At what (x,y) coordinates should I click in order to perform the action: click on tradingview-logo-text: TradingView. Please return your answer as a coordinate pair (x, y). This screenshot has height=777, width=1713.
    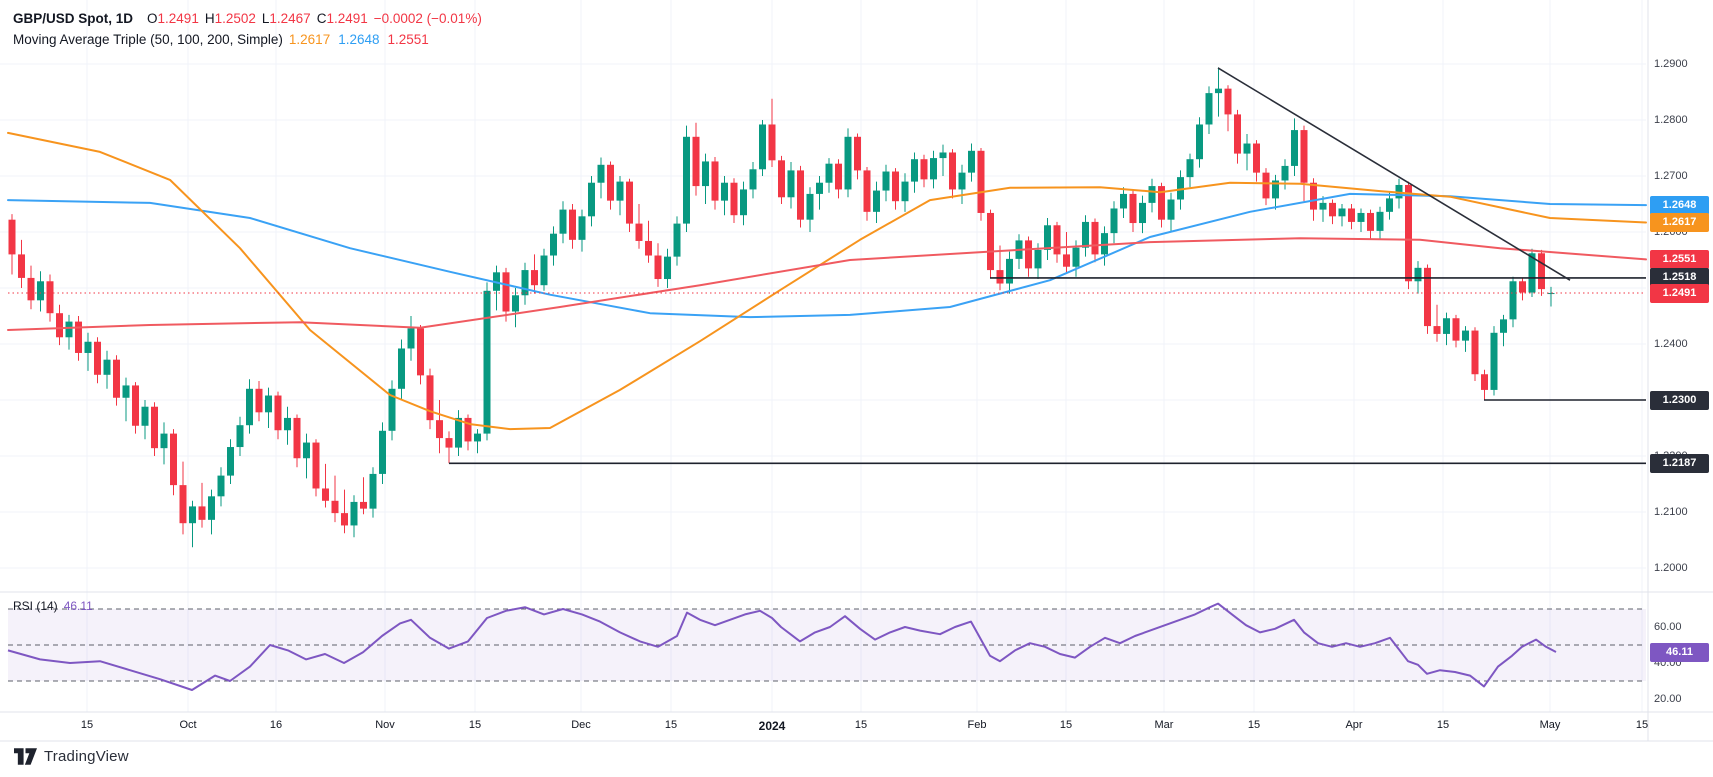
    Looking at the image, I should click on (86, 756).